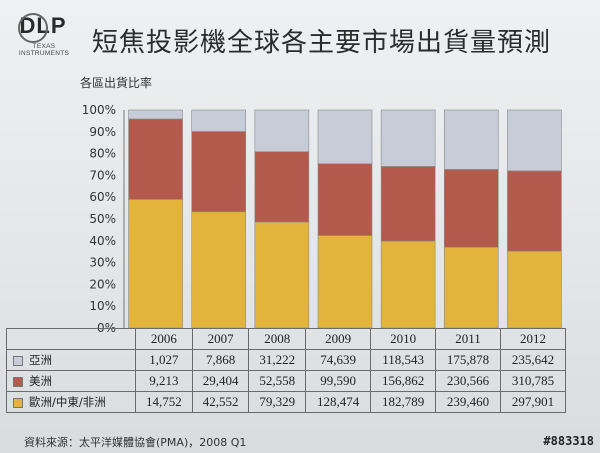 The image size is (600, 453). Describe the element at coordinates (102, 219) in the screenshot. I see `y-tick-label: 50%` at that location.